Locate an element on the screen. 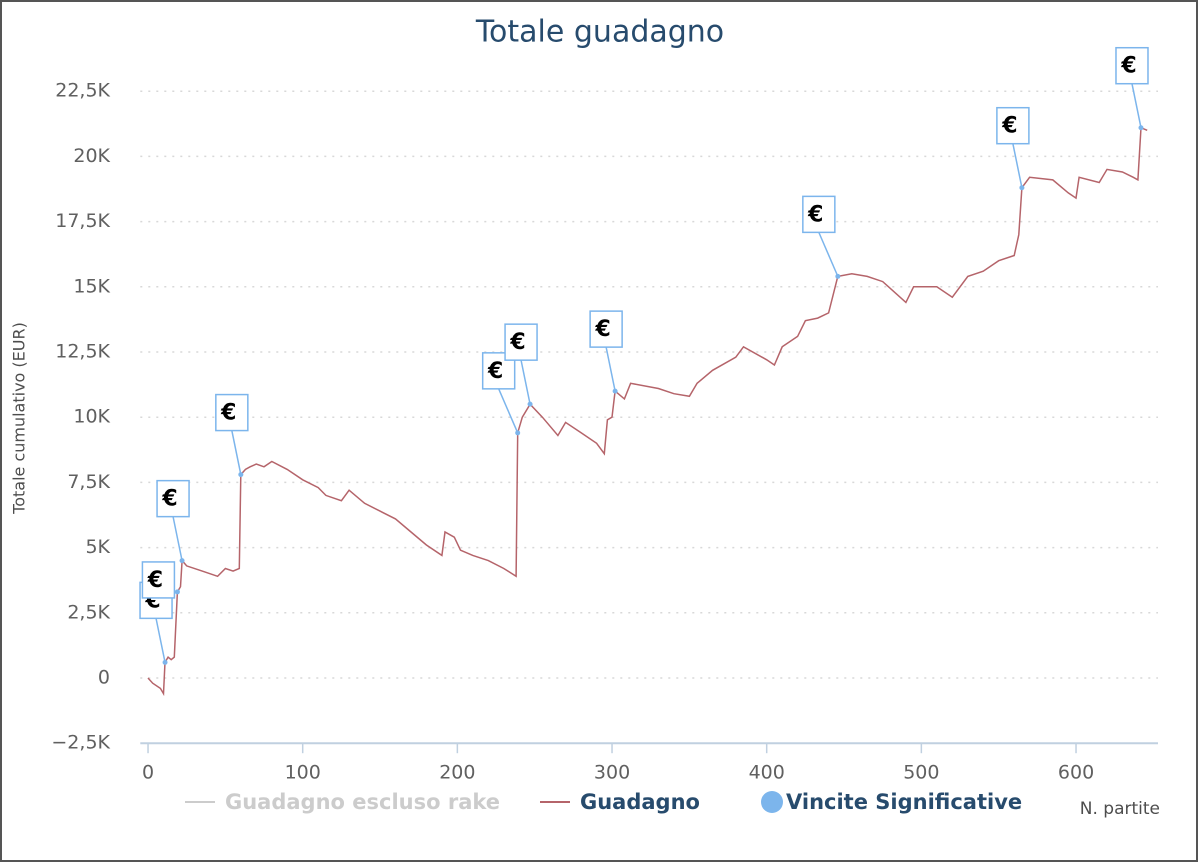 The image size is (1200, 864). legend-label: Guadagno is located at coordinates (640, 802).